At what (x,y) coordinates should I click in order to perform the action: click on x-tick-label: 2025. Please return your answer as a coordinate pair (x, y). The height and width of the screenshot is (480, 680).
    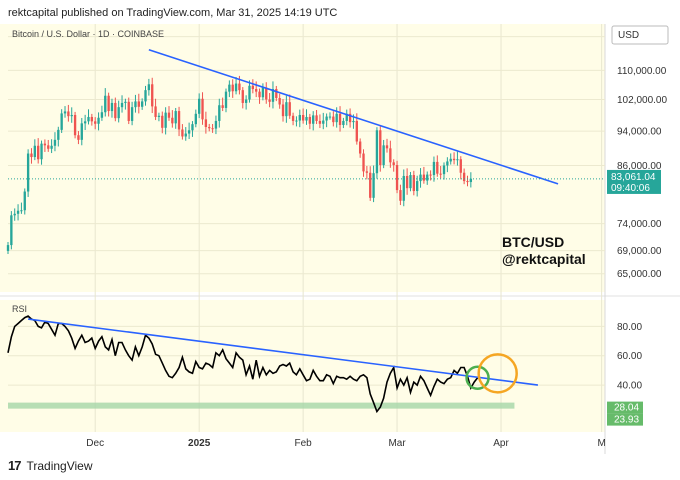
    Looking at the image, I should click on (199, 443).